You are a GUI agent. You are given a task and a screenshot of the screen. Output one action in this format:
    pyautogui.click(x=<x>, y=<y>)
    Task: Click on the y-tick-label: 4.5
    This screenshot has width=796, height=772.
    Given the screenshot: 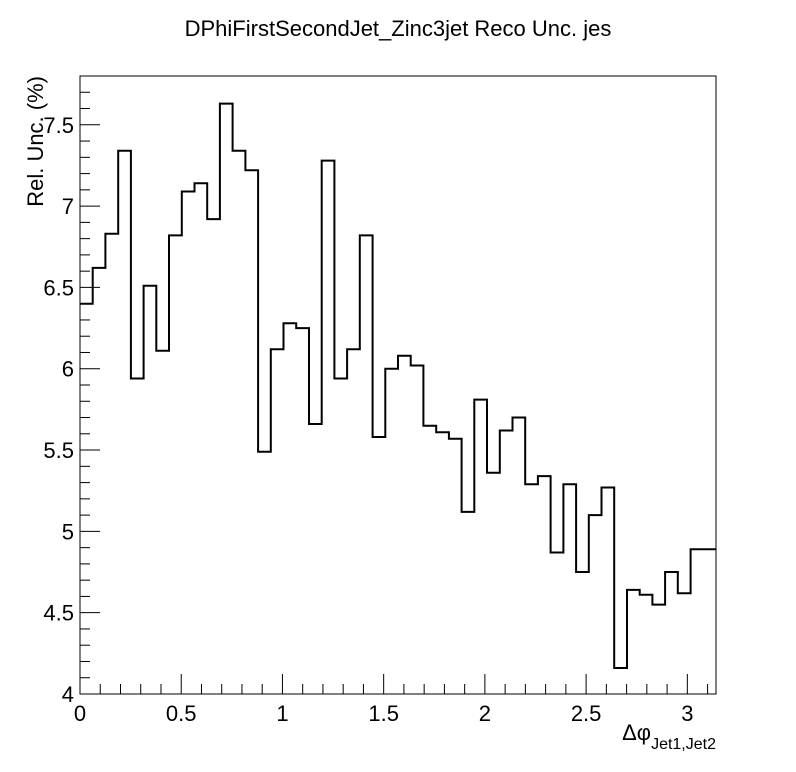 What is the action you would take?
    pyautogui.click(x=58, y=613)
    